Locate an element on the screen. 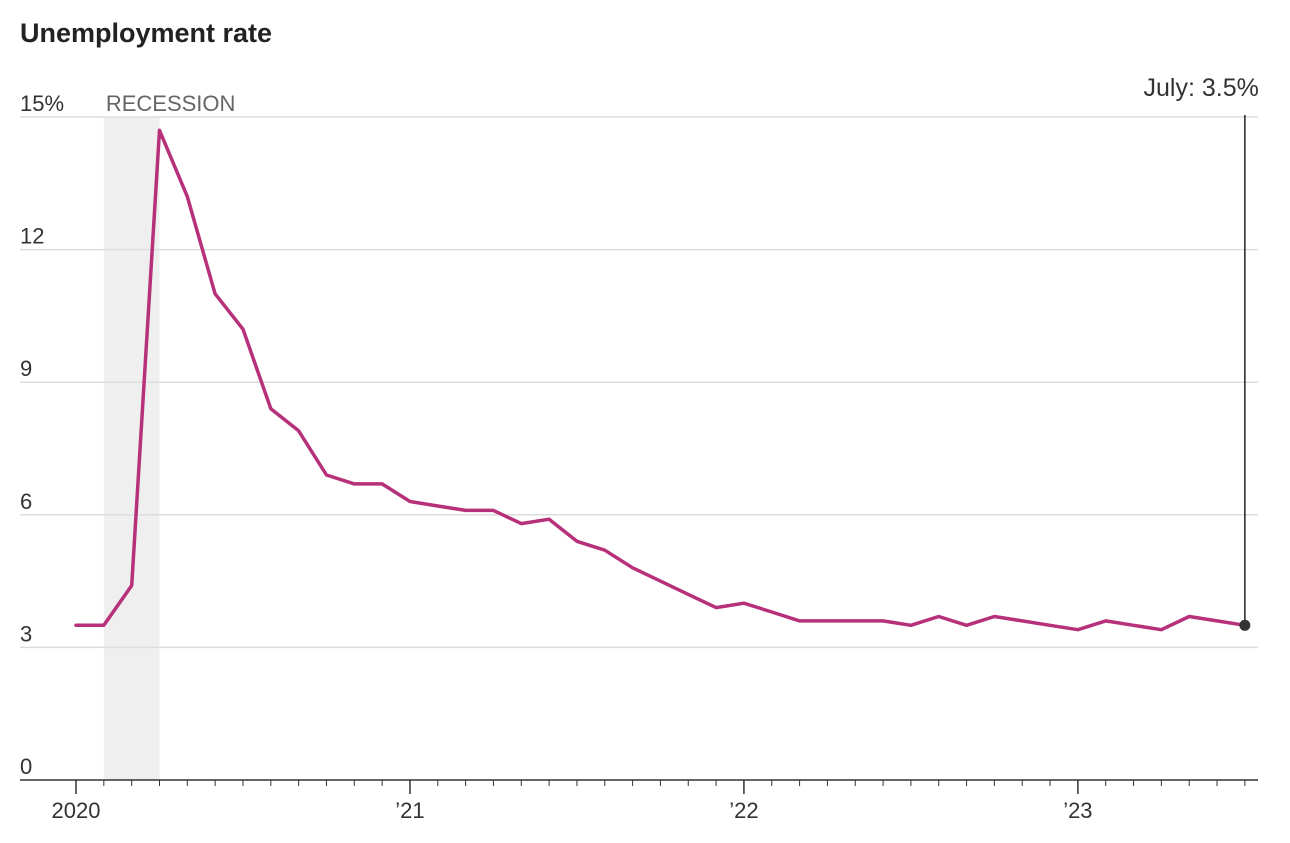 The height and width of the screenshot is (843, 1290). annotation-dot is located at coordinates (1245, 625).